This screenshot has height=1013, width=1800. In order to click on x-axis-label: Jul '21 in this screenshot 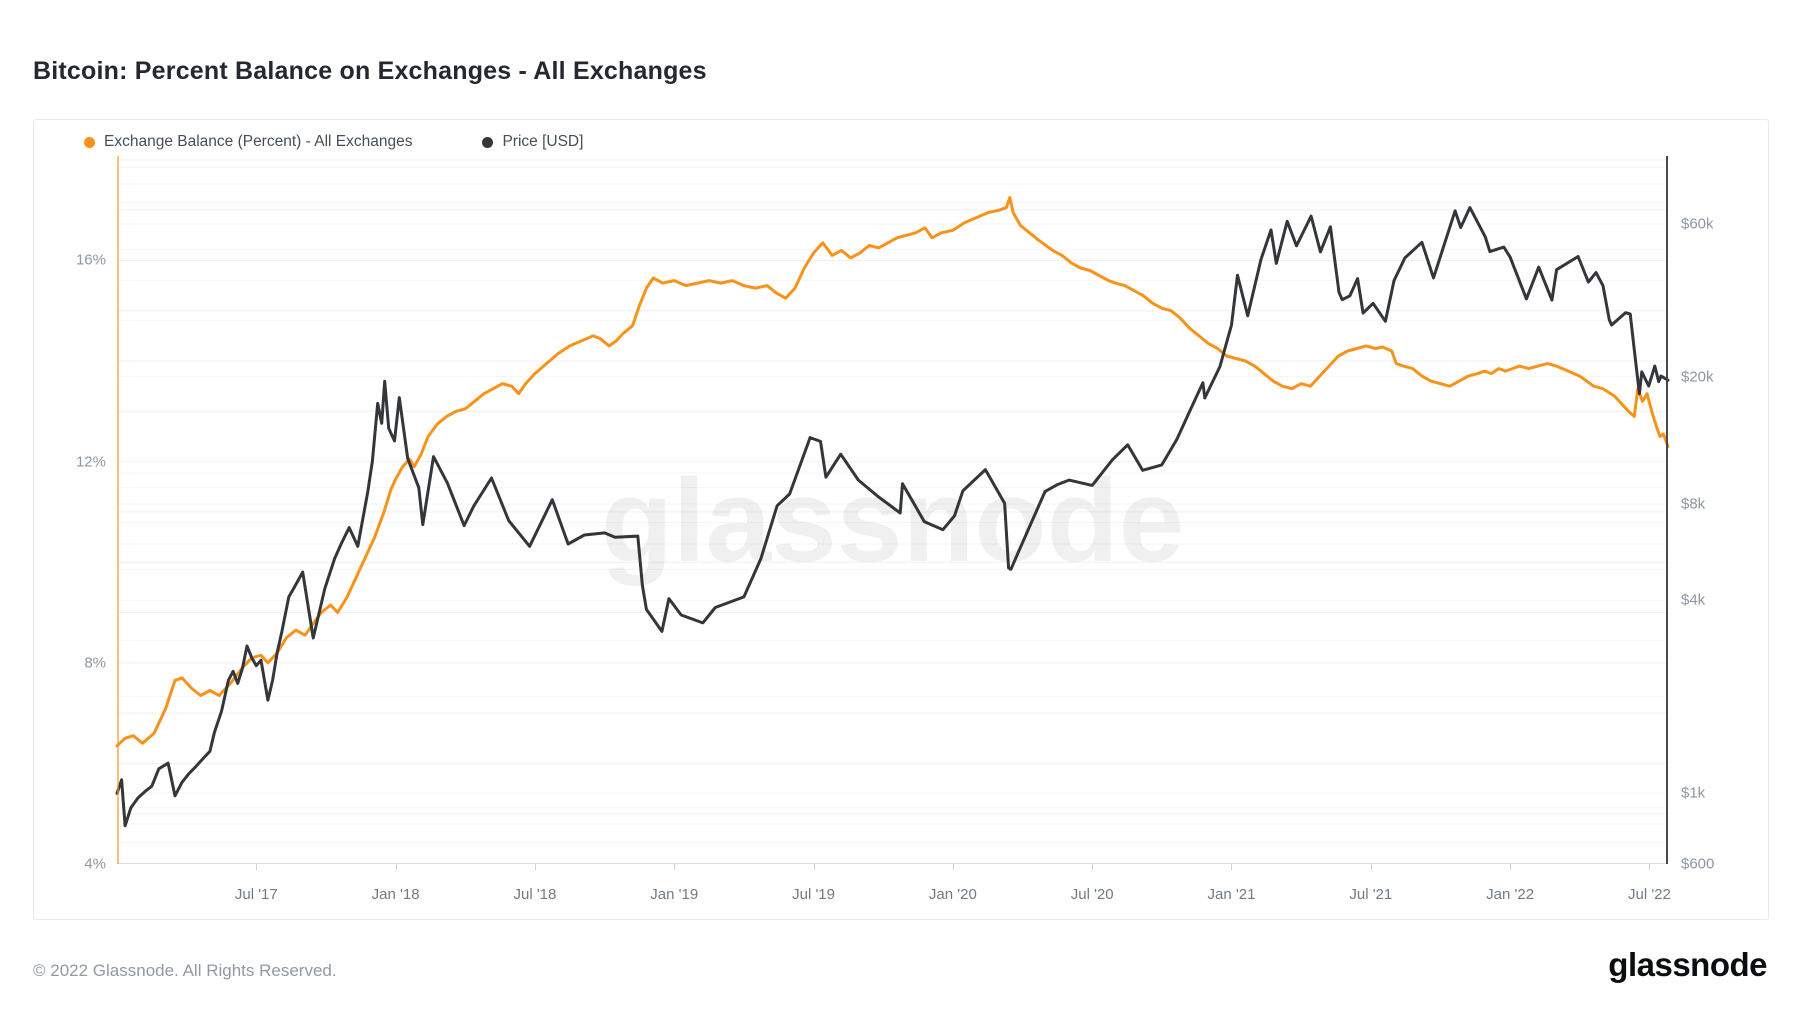, I will do `click(1371, 894)`.